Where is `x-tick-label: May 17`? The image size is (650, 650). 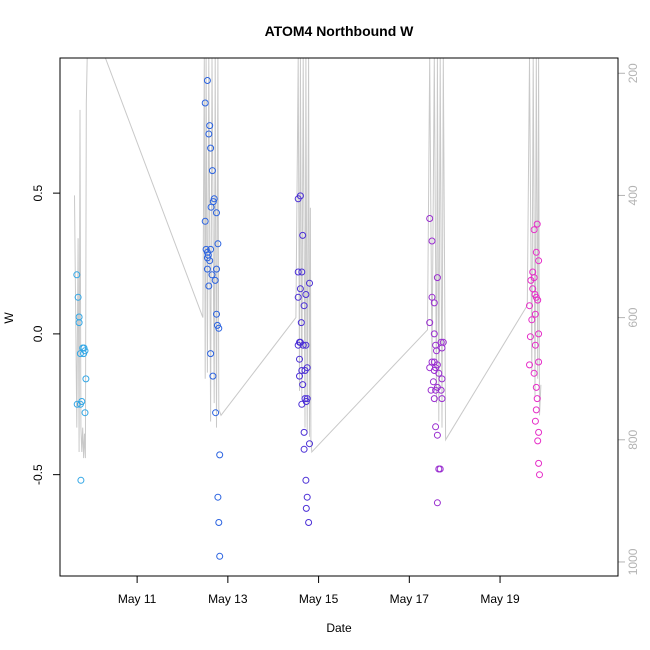 x-tick-label: May 17 is located at coordinates (410, 599).